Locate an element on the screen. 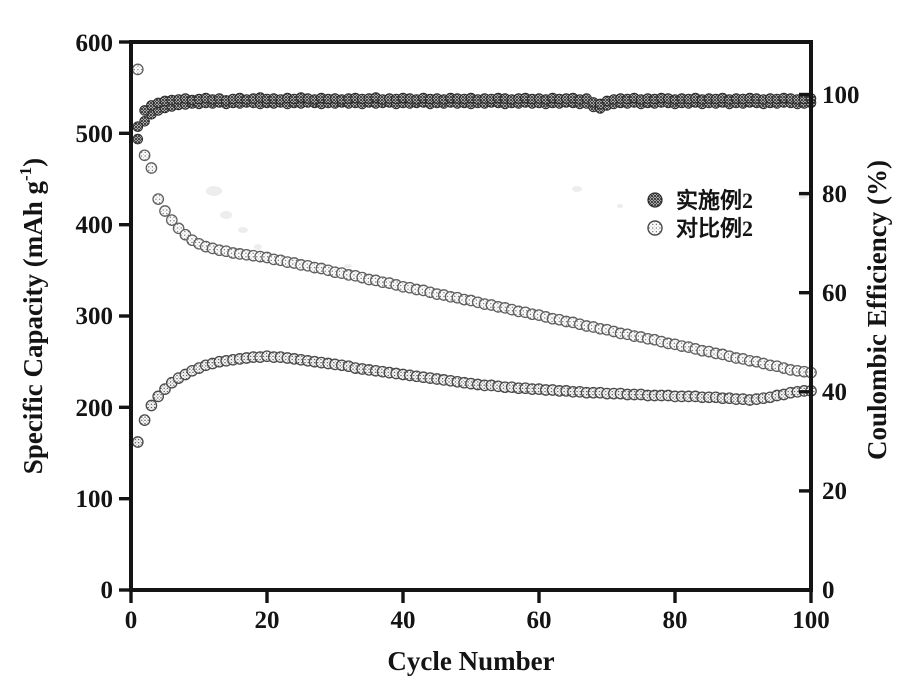 The height and width of the screenshot is (696, 921). right-tick-20: 20 is located at coordinates (834, 491).